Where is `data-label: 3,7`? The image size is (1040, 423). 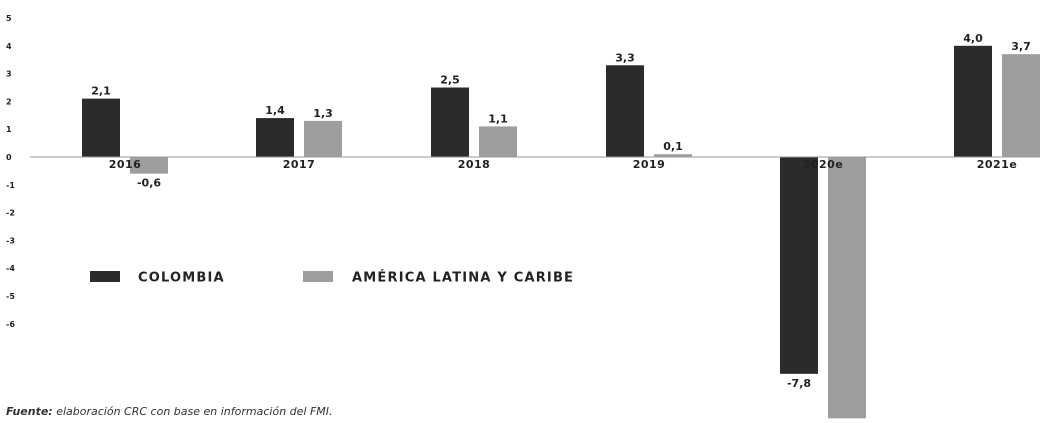 data-label: 3,7 is located at coordinates (1021, 46).